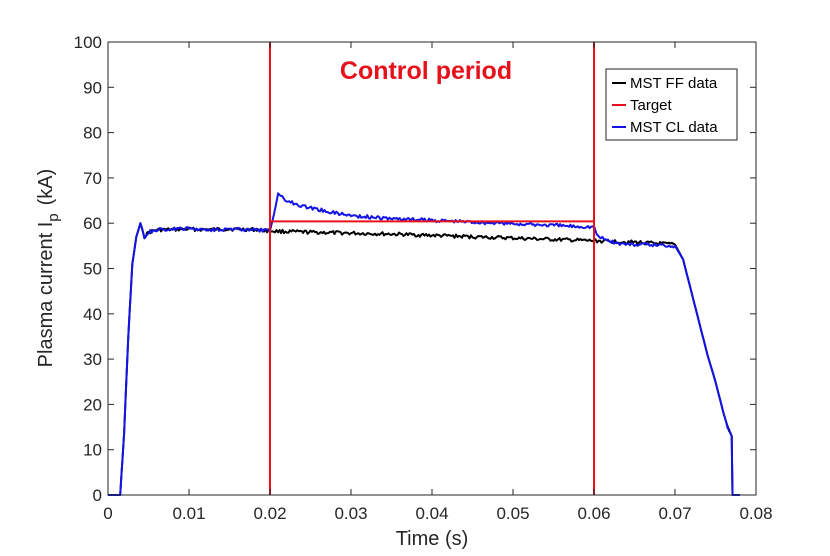 This screenshot has width=830, height=556. What do you see at coordinates (92, 178) in the screenshot?
I see `y-tick-label: 70` at bounding box center [92, 178].